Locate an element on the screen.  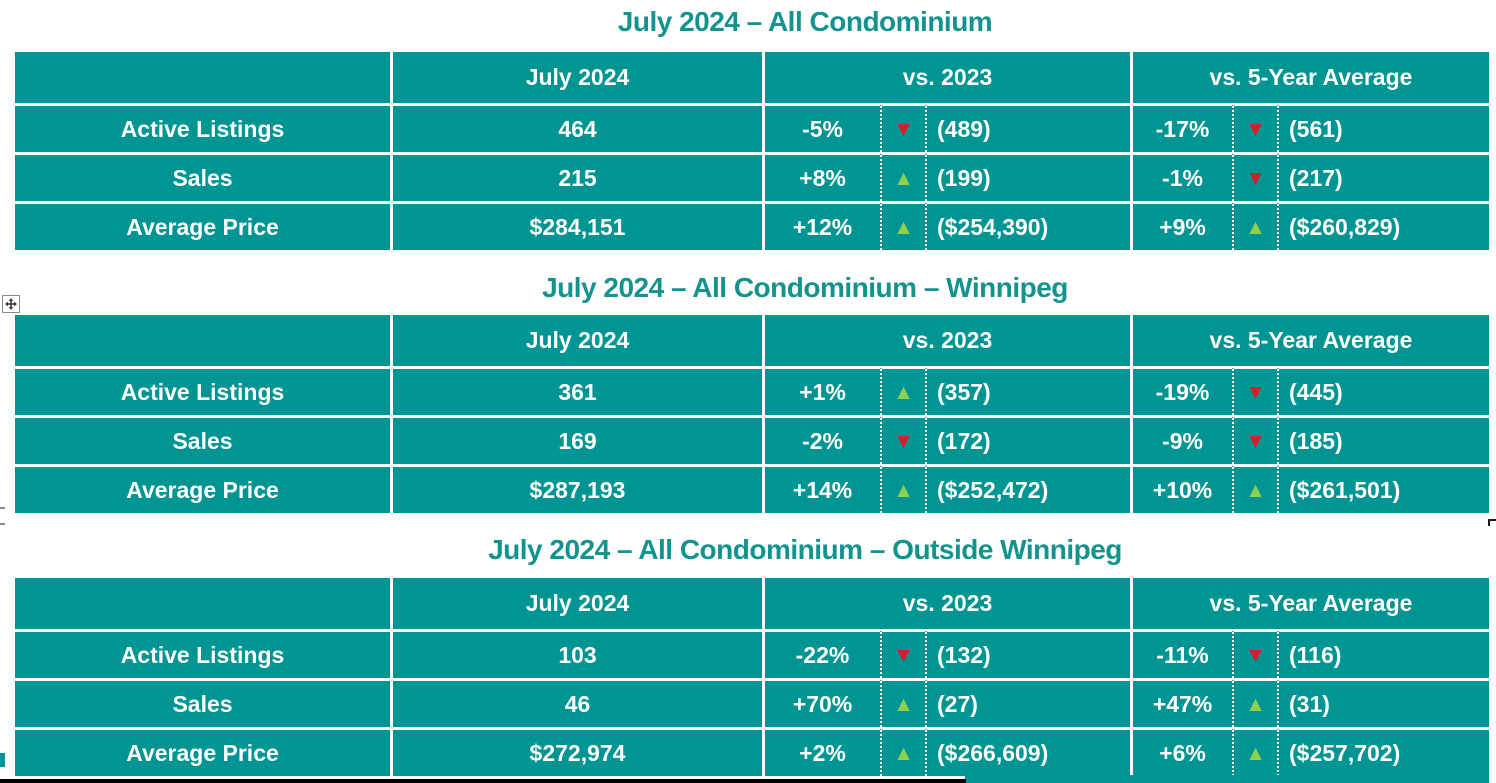
vs2023-ref: ($254,390) is located at coordinates (1027, 225).